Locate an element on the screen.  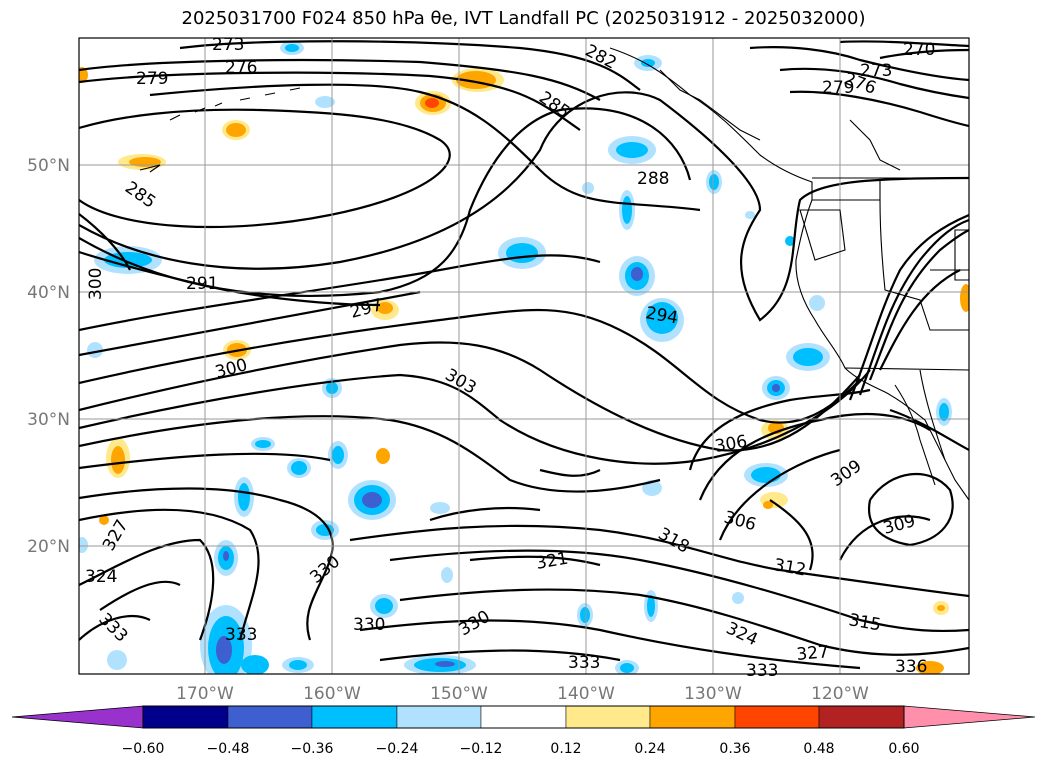
contour-label: 288 is located at coordinates (653, 179).